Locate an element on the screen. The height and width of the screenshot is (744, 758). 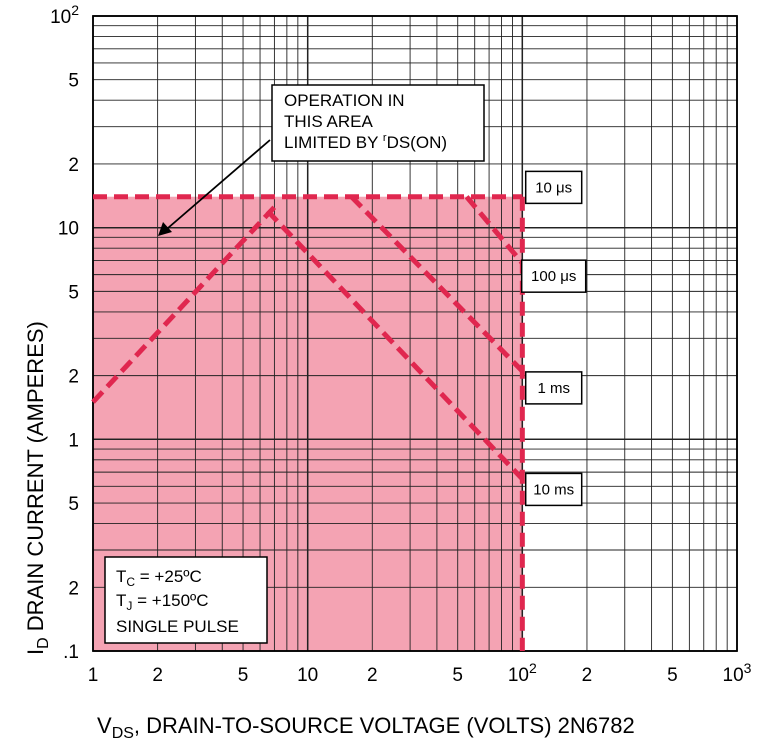
pulse-label-text: 1 ms is located at coordinates (553, 388).